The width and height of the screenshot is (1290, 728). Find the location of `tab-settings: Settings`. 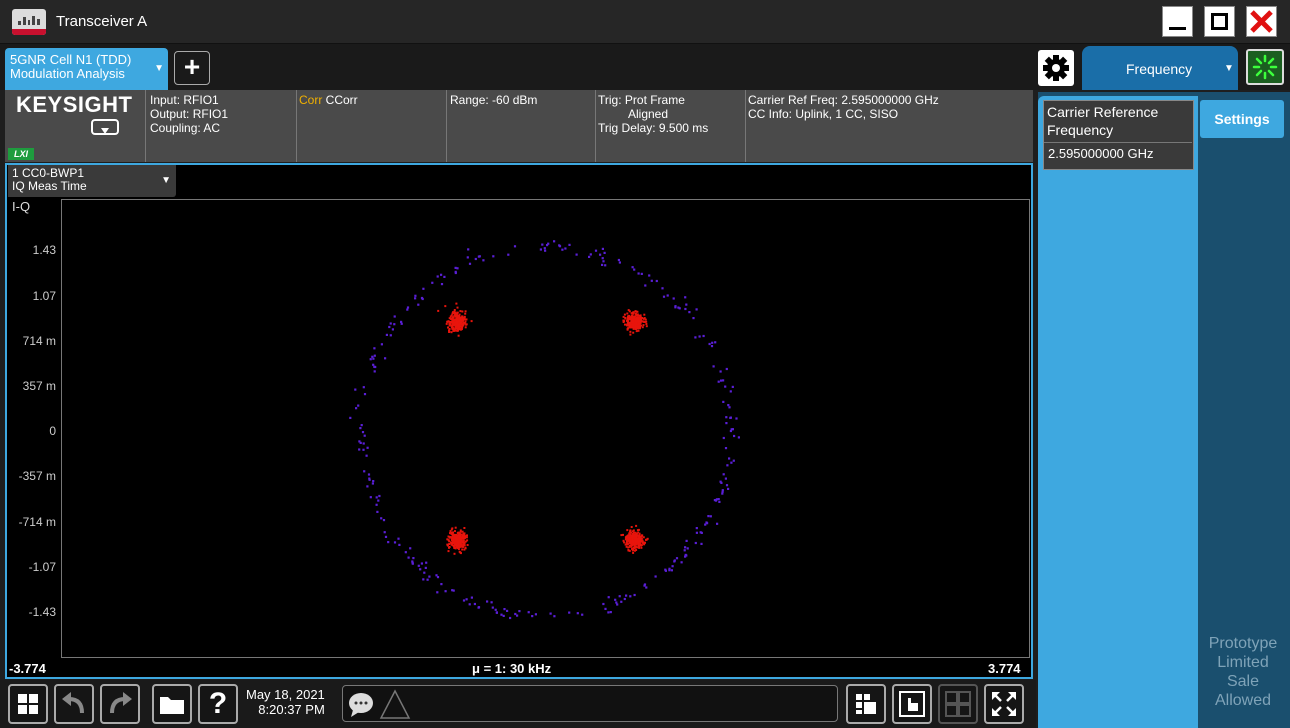

tab-settings: Settings is located at coordinates (1242, 119).